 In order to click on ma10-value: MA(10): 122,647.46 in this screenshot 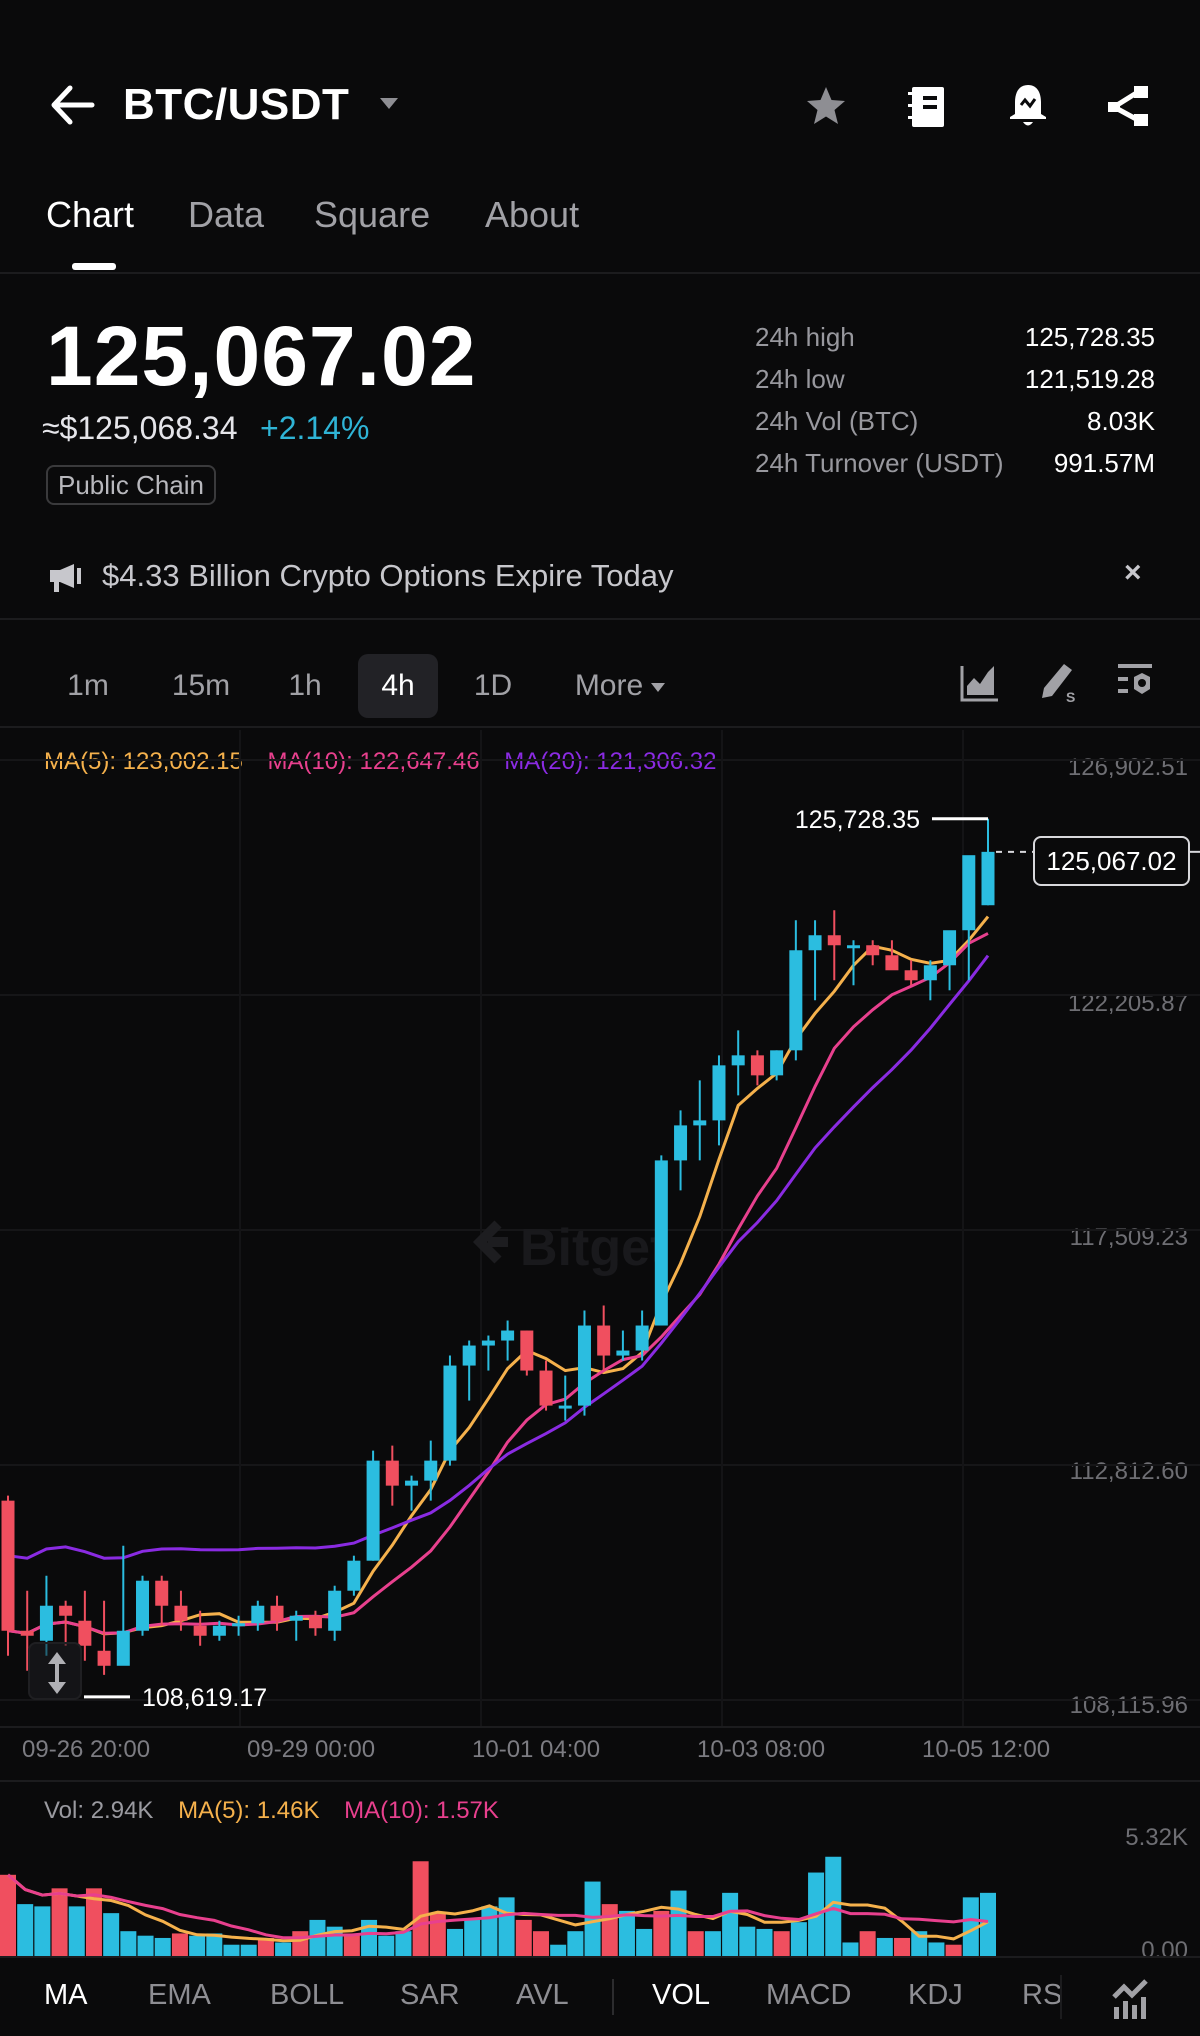, I will do `click(373, 761)`.